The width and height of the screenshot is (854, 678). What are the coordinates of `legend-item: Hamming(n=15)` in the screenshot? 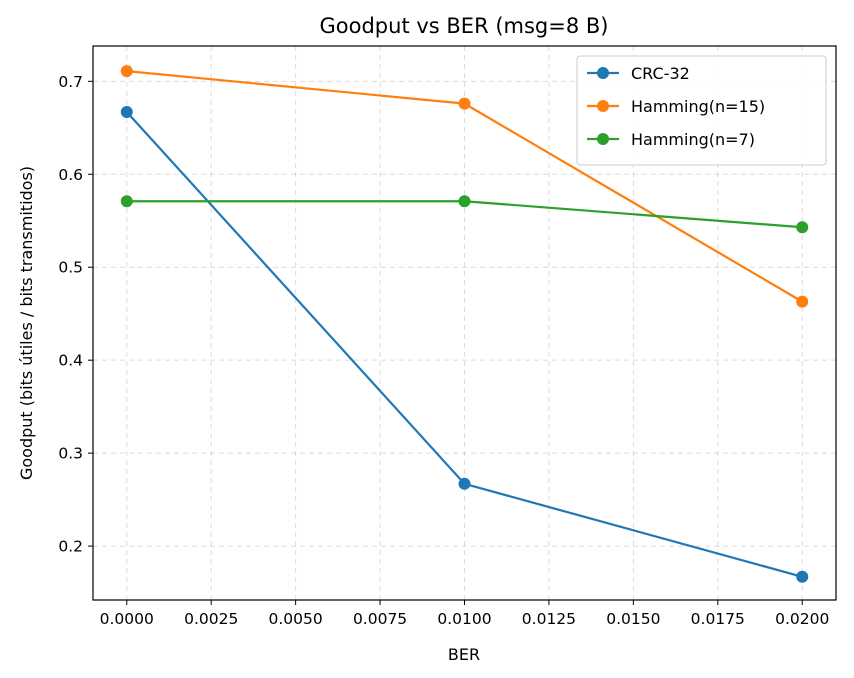 It's located at (676, 106).